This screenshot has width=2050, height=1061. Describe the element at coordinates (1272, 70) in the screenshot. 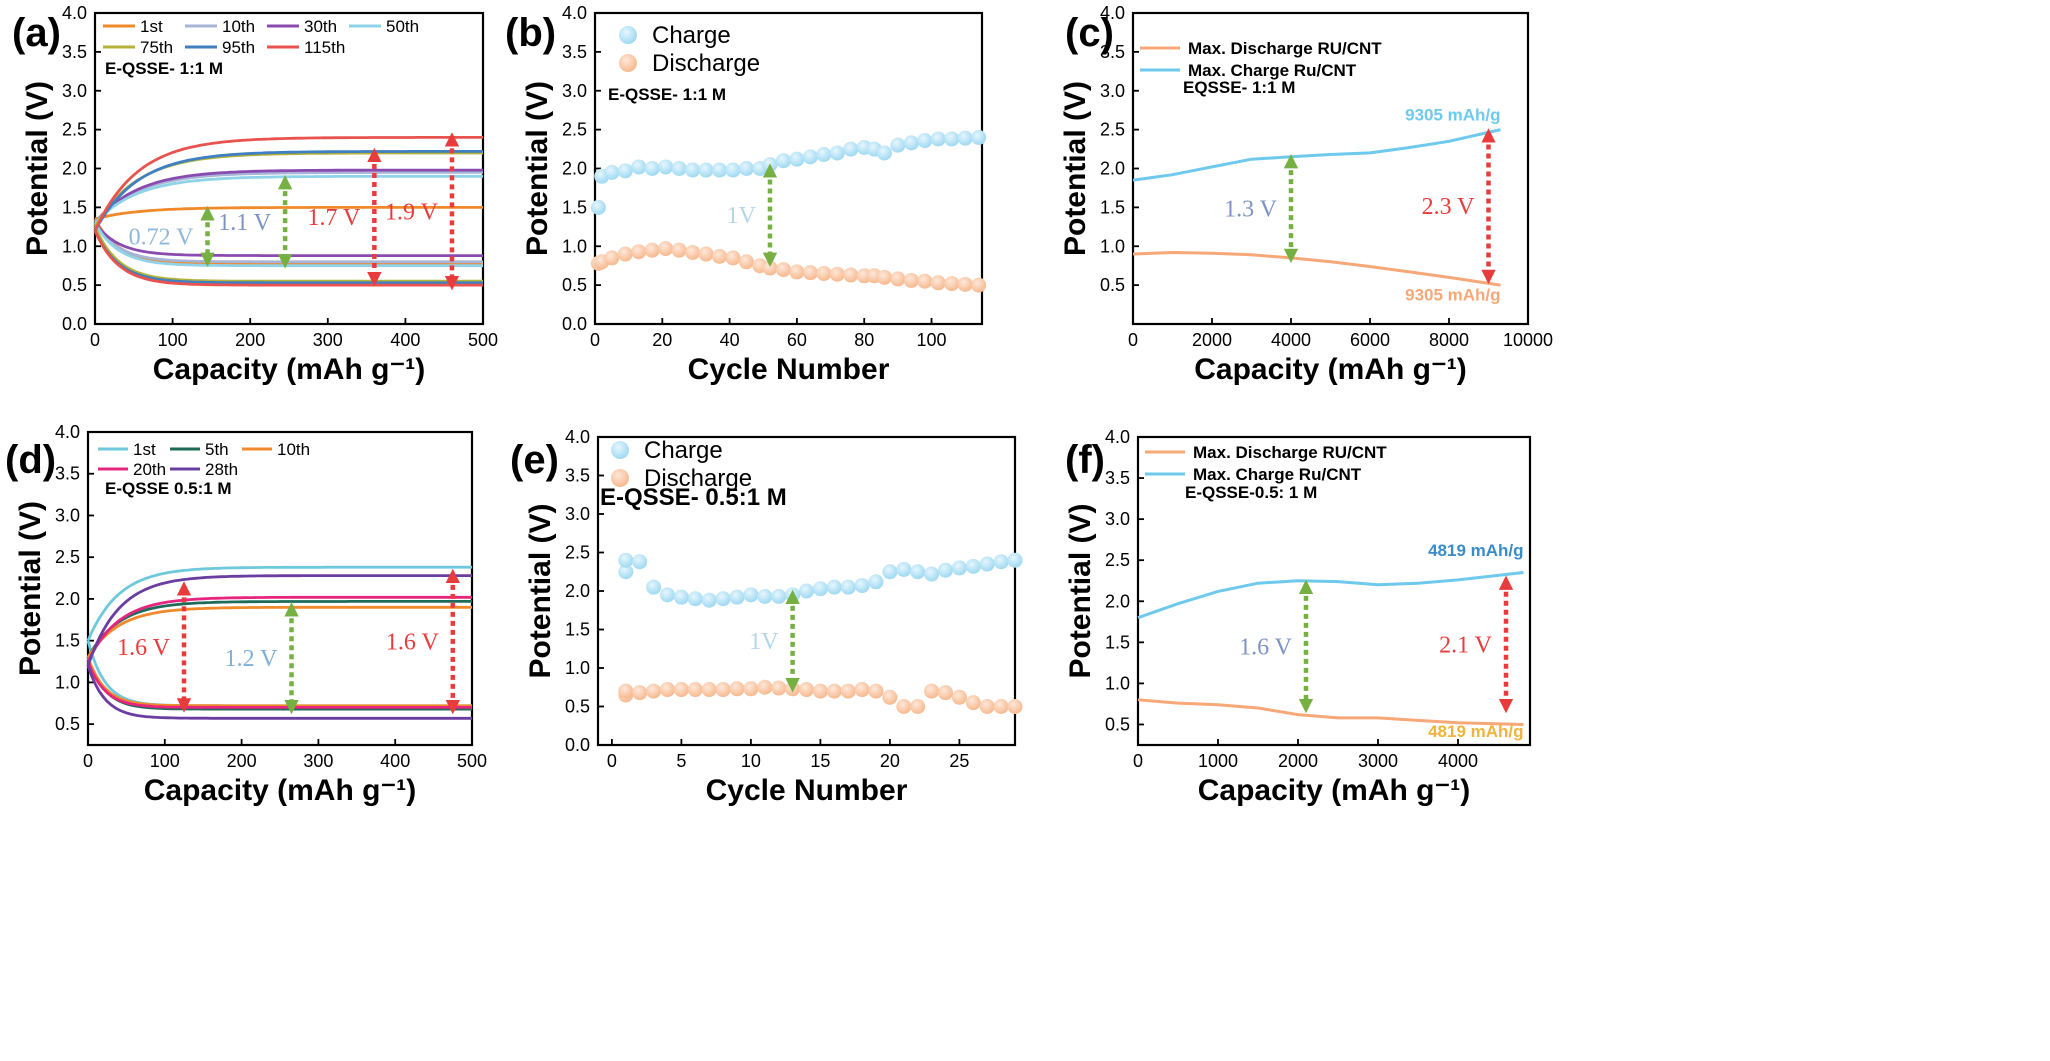

I see `legend-entry: Max. Charge Ru/CNT` at that location.